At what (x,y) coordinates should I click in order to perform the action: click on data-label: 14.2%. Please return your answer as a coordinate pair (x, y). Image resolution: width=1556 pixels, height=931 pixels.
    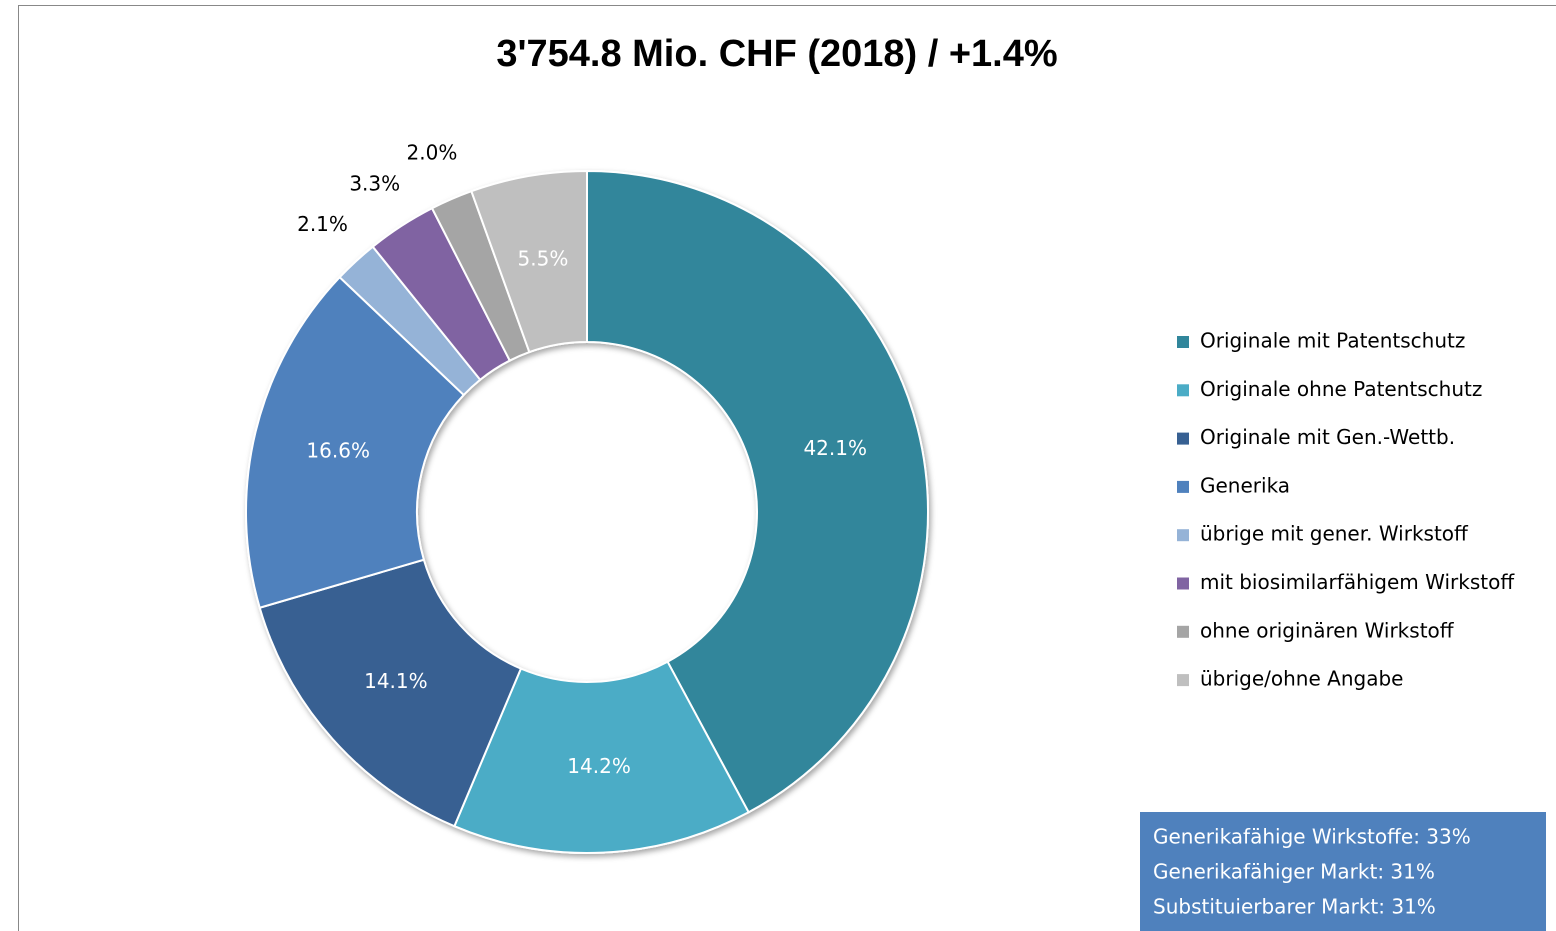
    Looking at the image, I should click on (599, 766).